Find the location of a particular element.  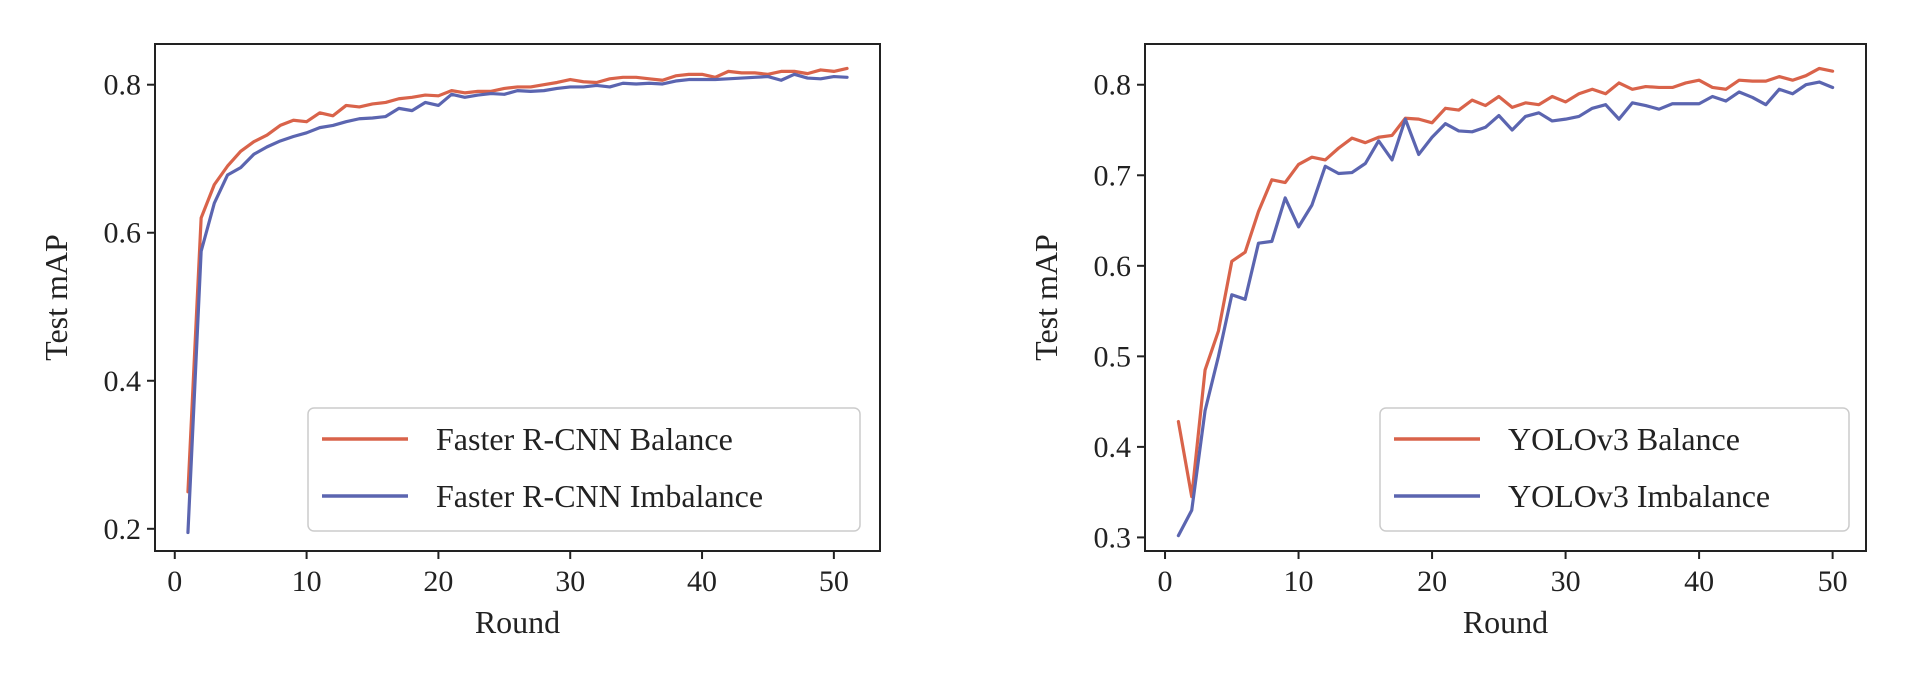

chart-2-x-tick-label: 40 is located at coordinates (1699, 581).